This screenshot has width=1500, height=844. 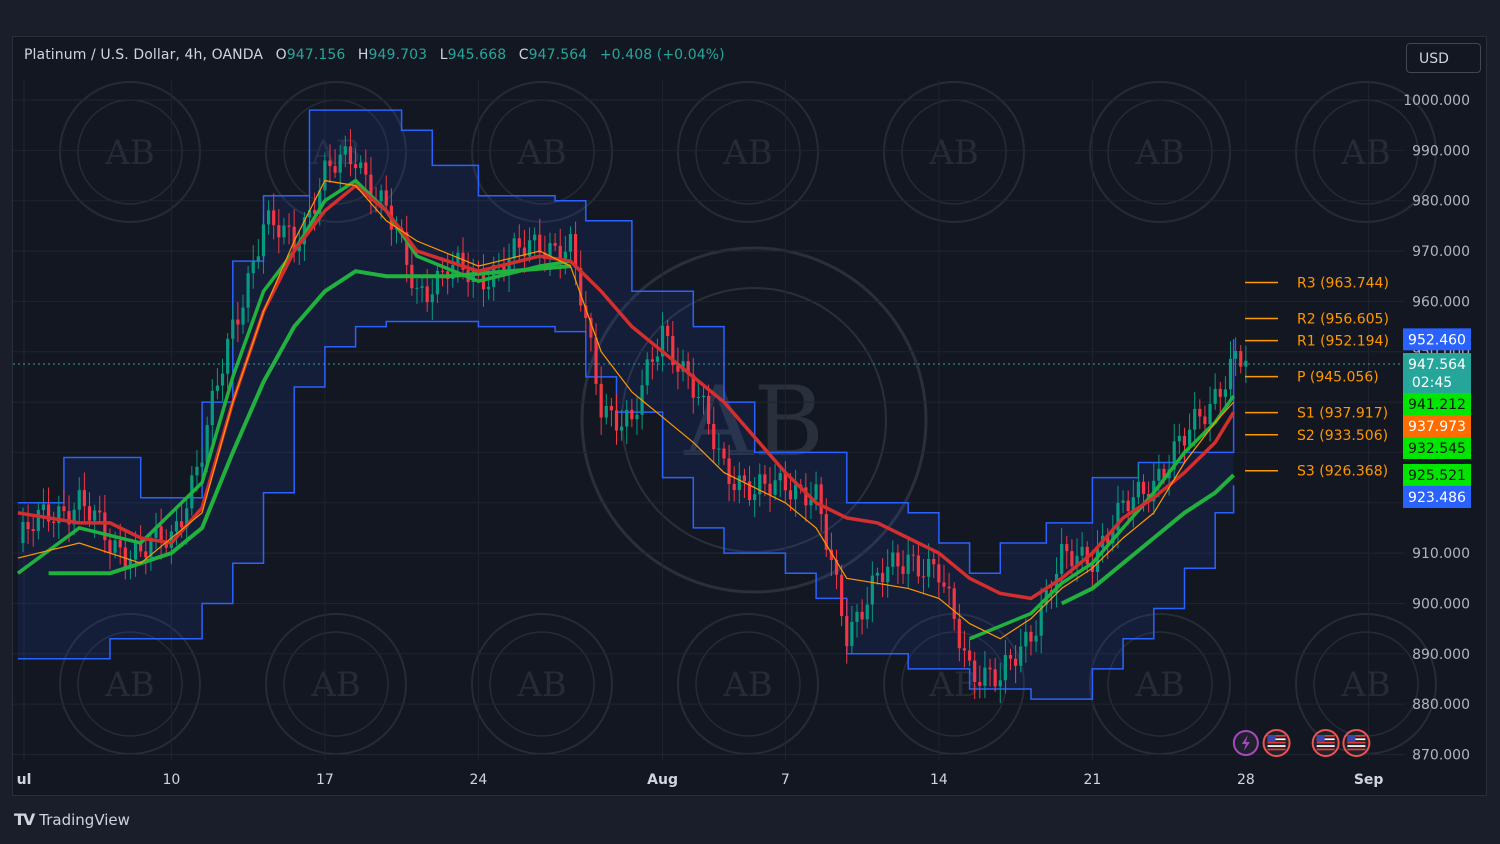 What do you see at coordinates (1441, 705) in the screenshot?
I see `price-tick-label: 880.000` at bounding box center [1441, 705].